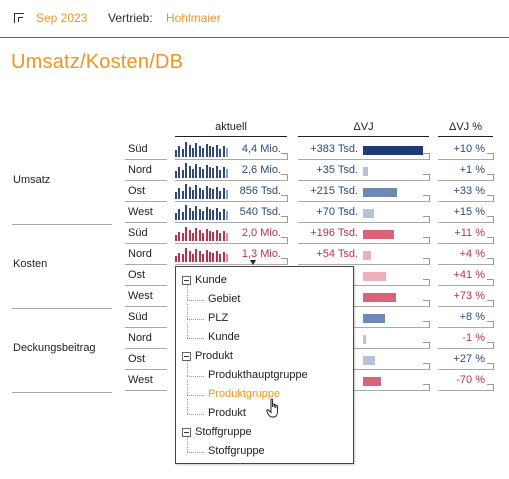 The height and width of the screenshot is (479, 509). What do you see at coordinates (469, 212) in the screenshot?
I see `delta-percent: +15 %` at bounding box center [469, 212].